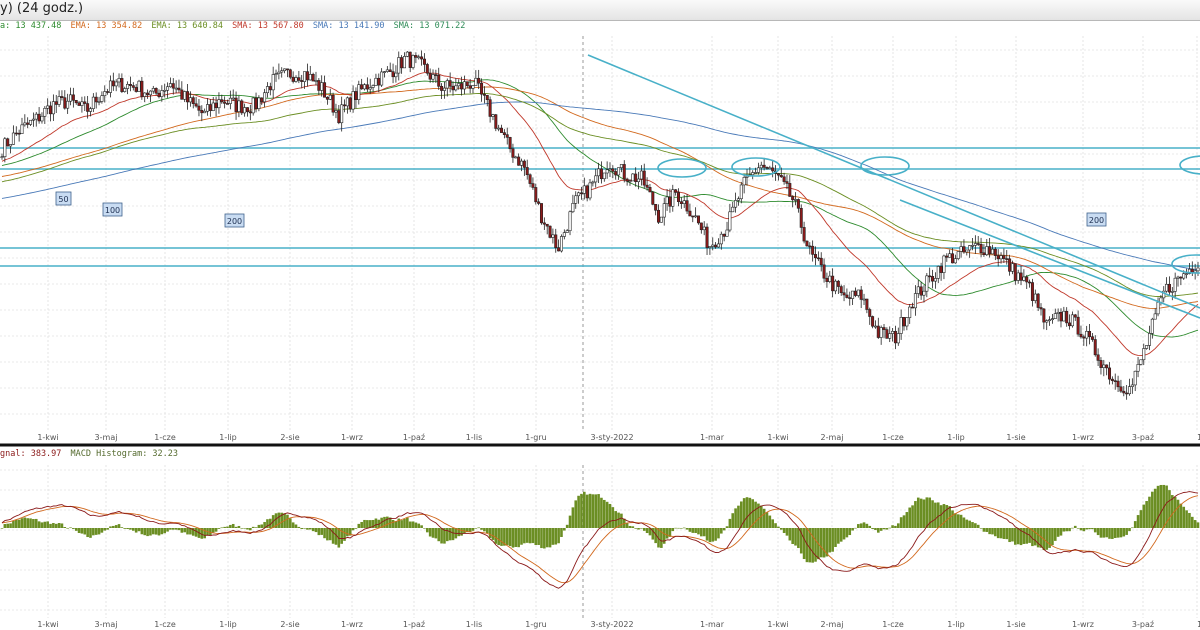  I want to click on price-x-tick-label: 1-lip, so click(228, 437).